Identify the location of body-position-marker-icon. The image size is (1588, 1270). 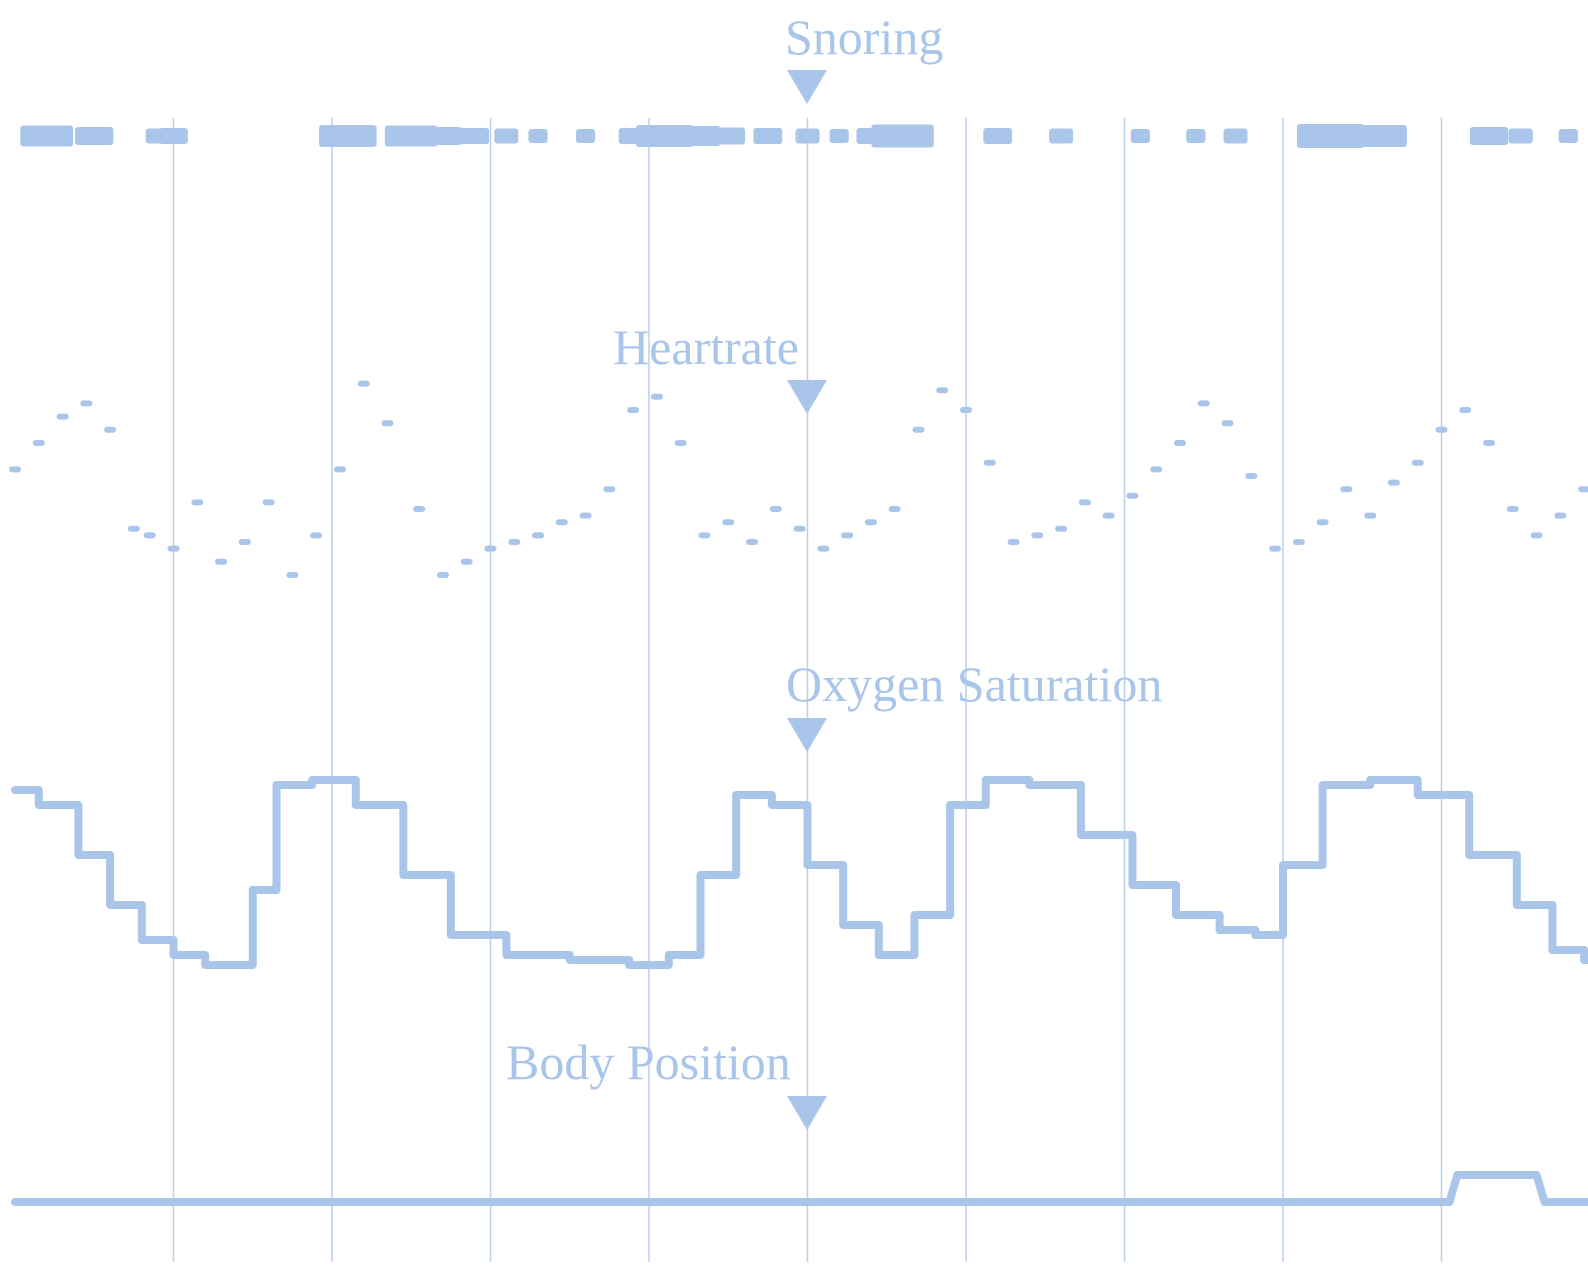
(807, 1113).